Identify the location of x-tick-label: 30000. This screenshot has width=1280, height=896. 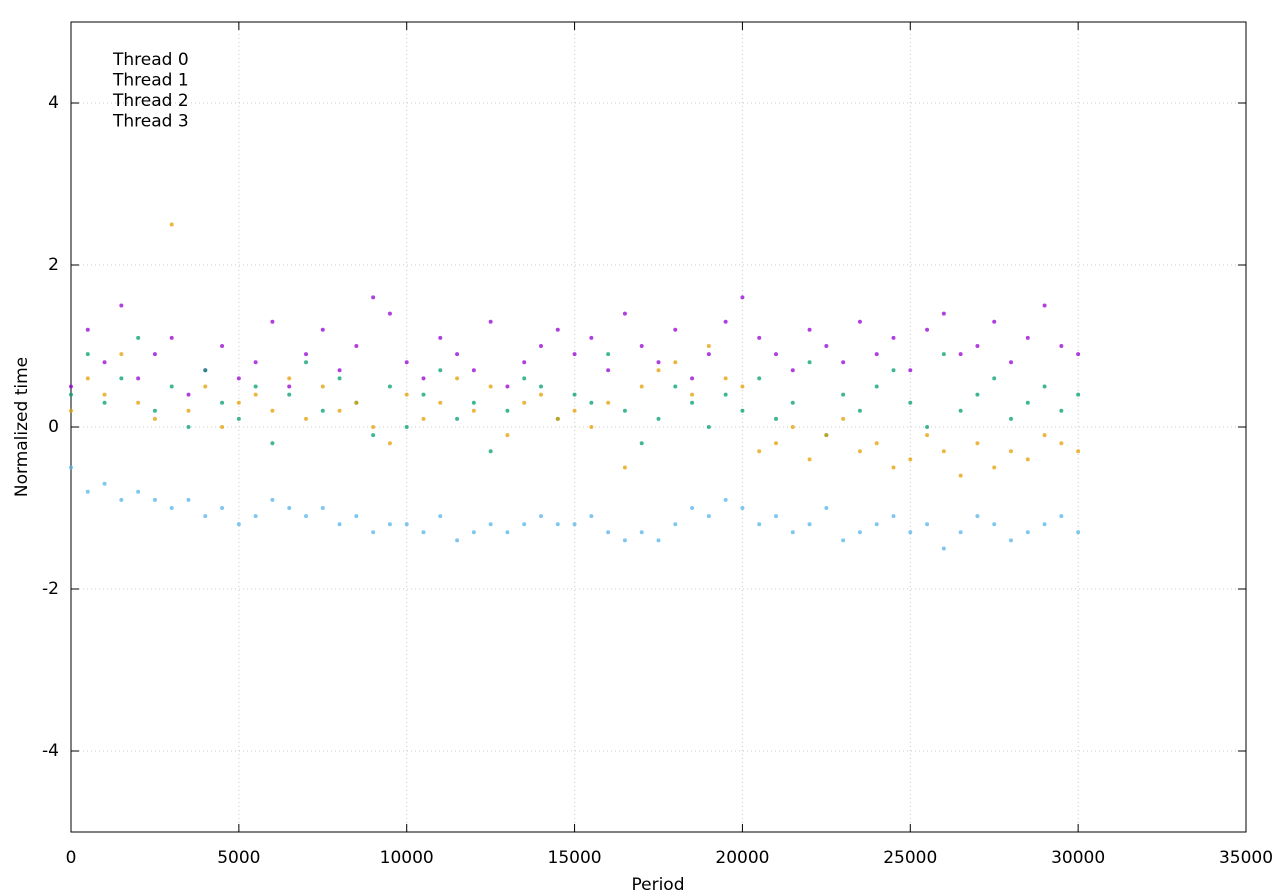
(1078, 858).